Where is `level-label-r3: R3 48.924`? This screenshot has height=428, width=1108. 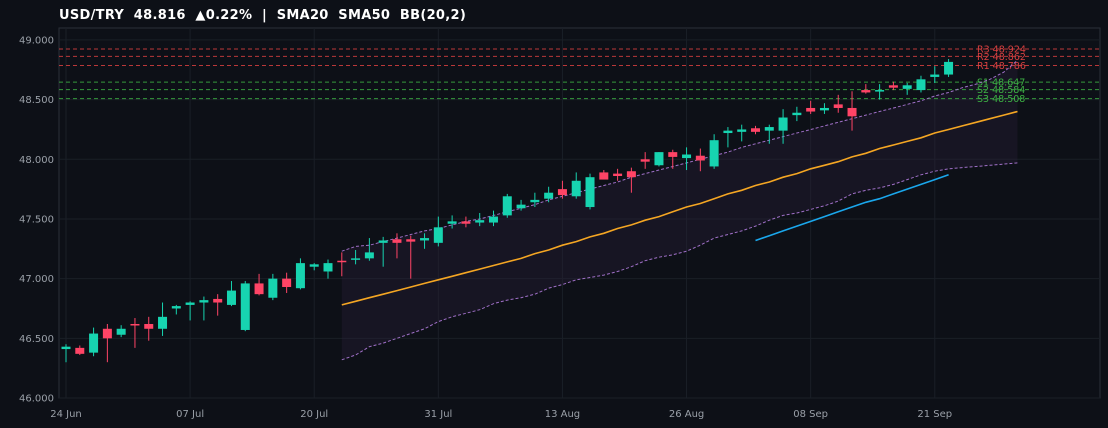 level-label-r3: R3 48.924 is located at coordinates (1001, 50).